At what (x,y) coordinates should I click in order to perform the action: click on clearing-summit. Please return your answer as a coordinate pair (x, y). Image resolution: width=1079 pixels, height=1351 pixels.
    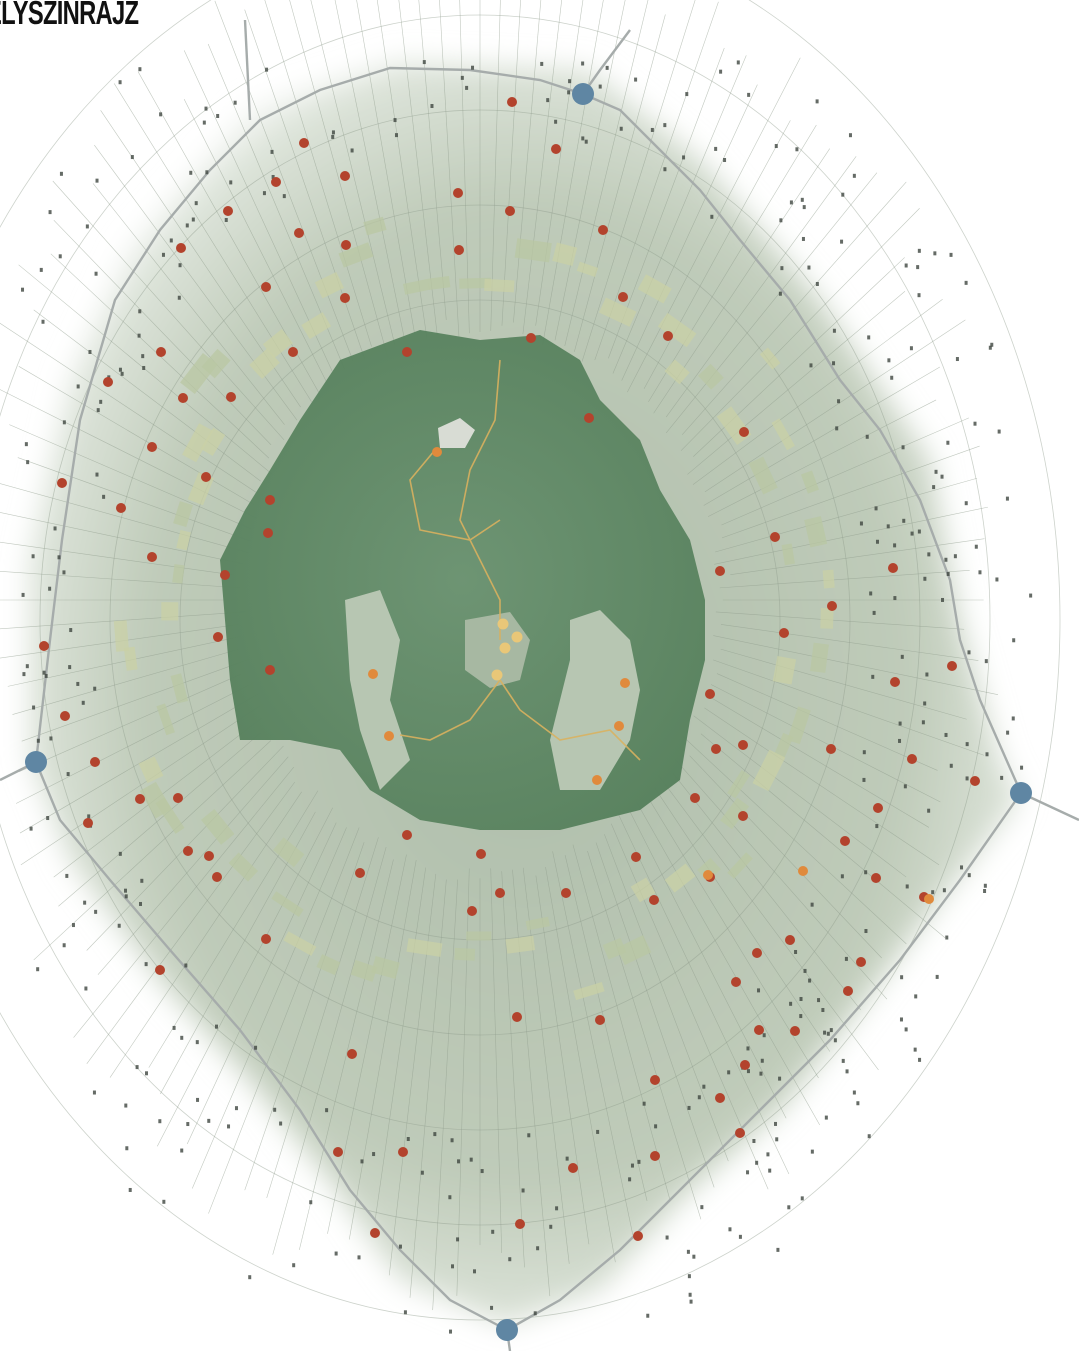
    Looking at the image, I should click on (497, 650).